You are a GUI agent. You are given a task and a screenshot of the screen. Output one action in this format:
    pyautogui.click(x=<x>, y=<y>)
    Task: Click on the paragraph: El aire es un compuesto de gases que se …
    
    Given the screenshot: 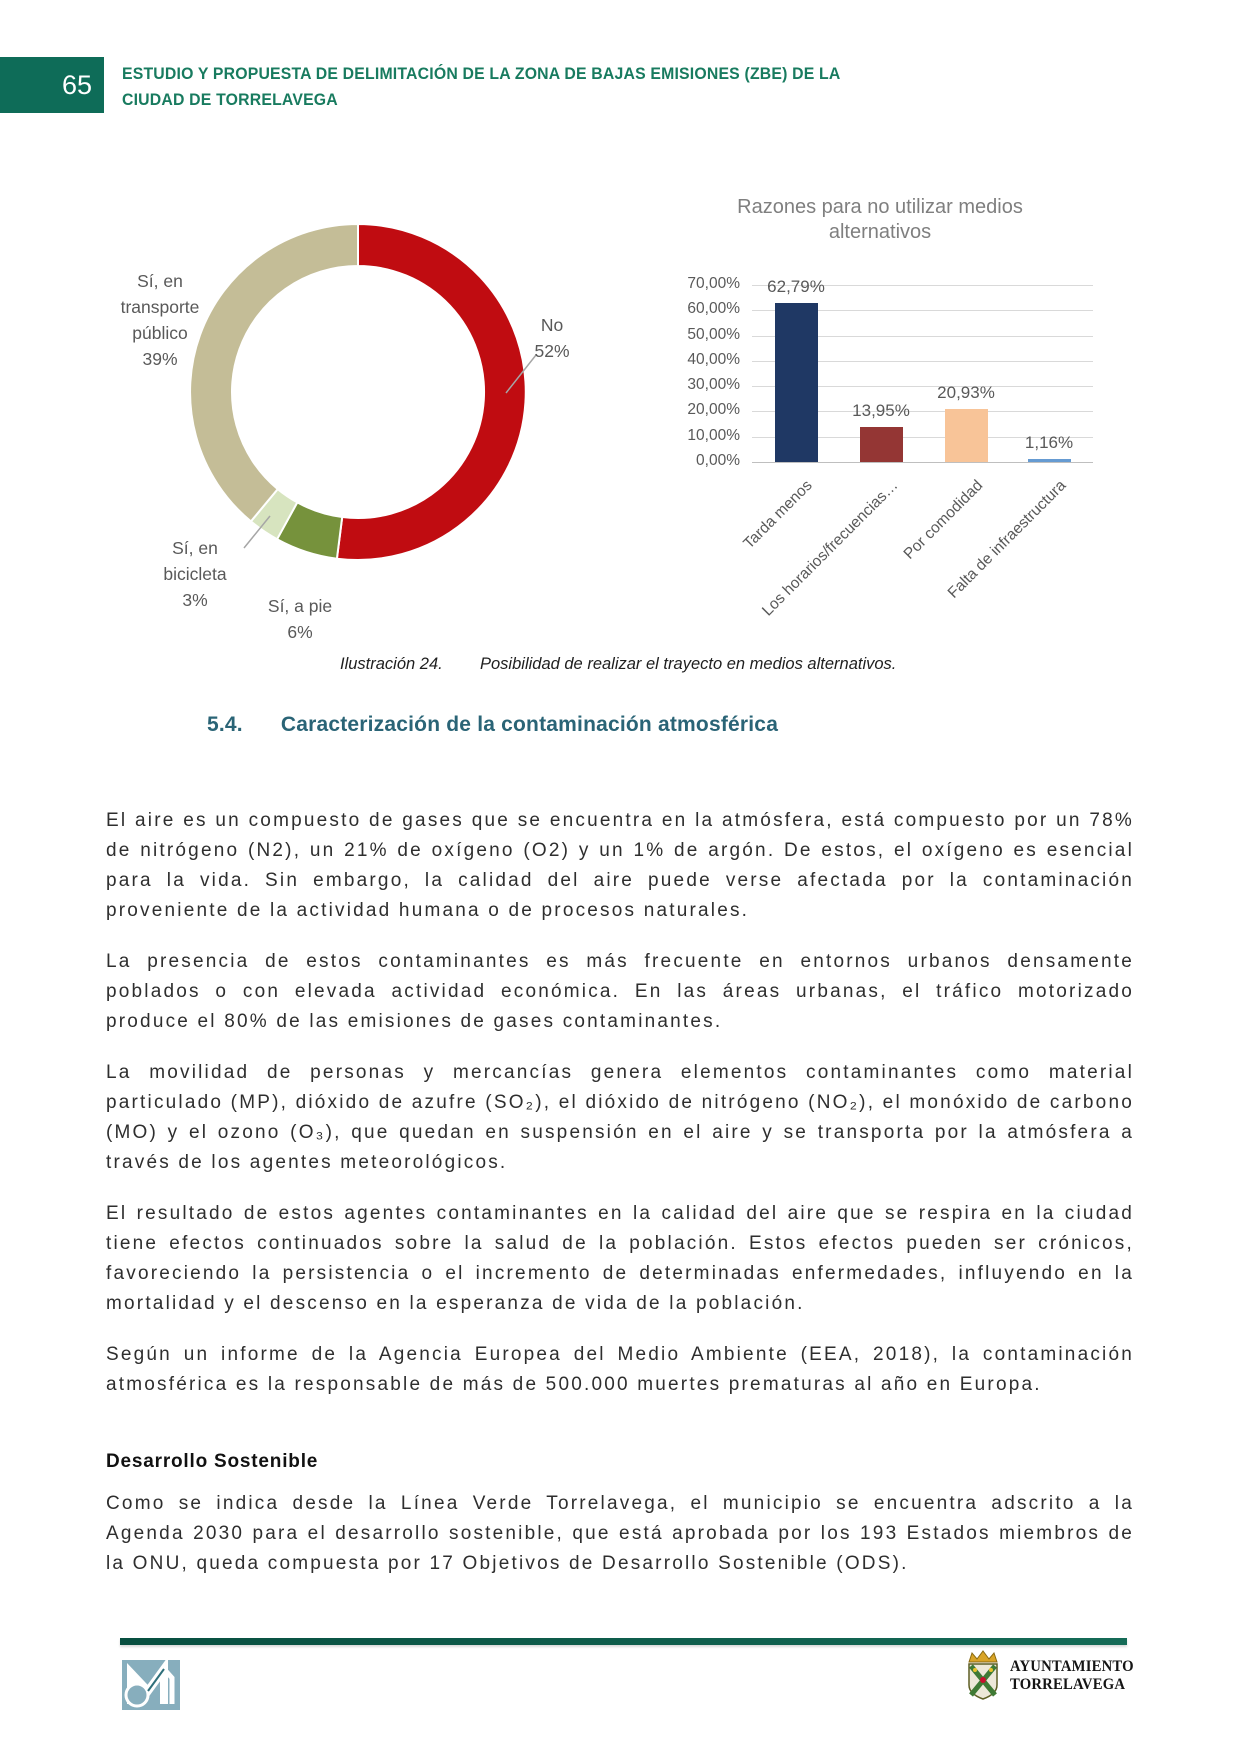 What is the action you would take?
    pyautogui.click(x=620, y=865)
    